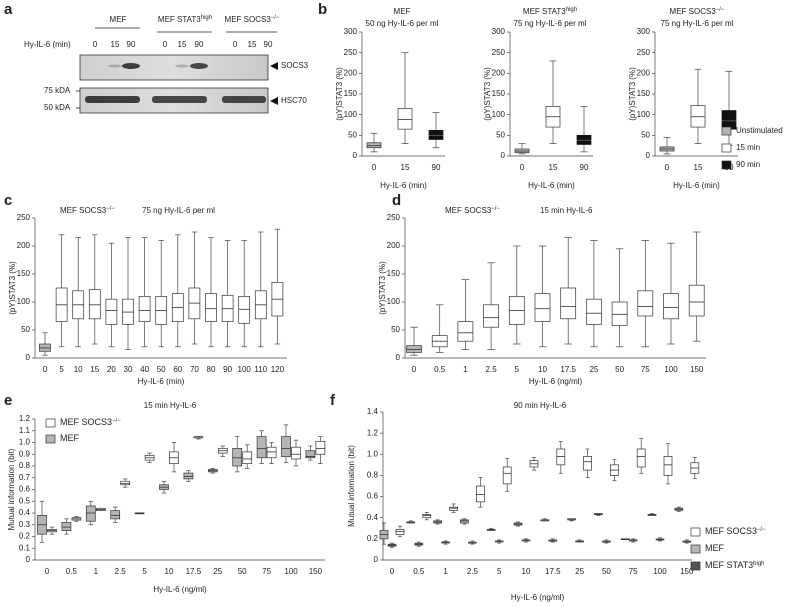  Describe the element at coordinates (671, 369) in the screenshot. I see `x-tick-label: 100` at that location.